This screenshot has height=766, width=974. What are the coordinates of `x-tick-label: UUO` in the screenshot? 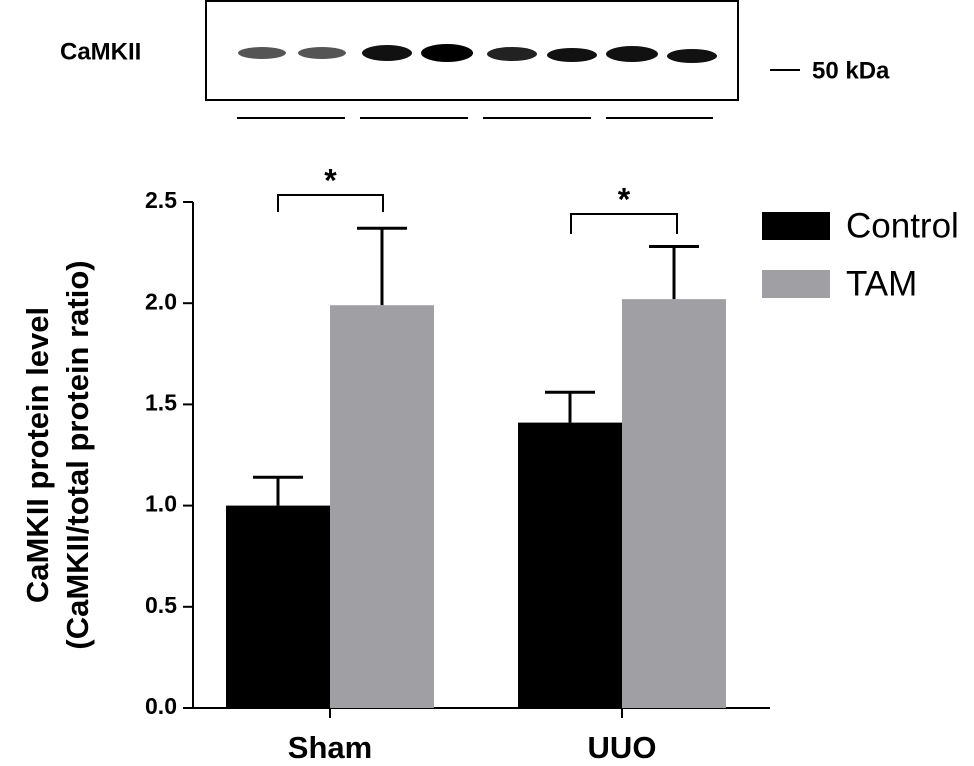 It's located at (622, 747).